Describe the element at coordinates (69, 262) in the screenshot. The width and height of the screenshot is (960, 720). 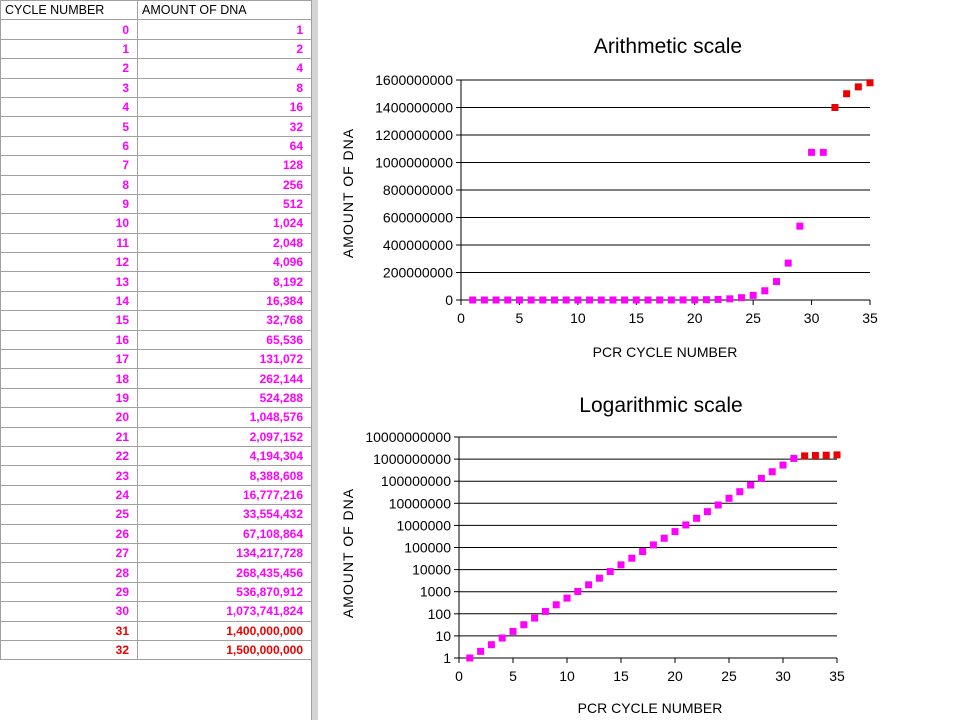
I see `cycle-number-cell: 12` at that location.